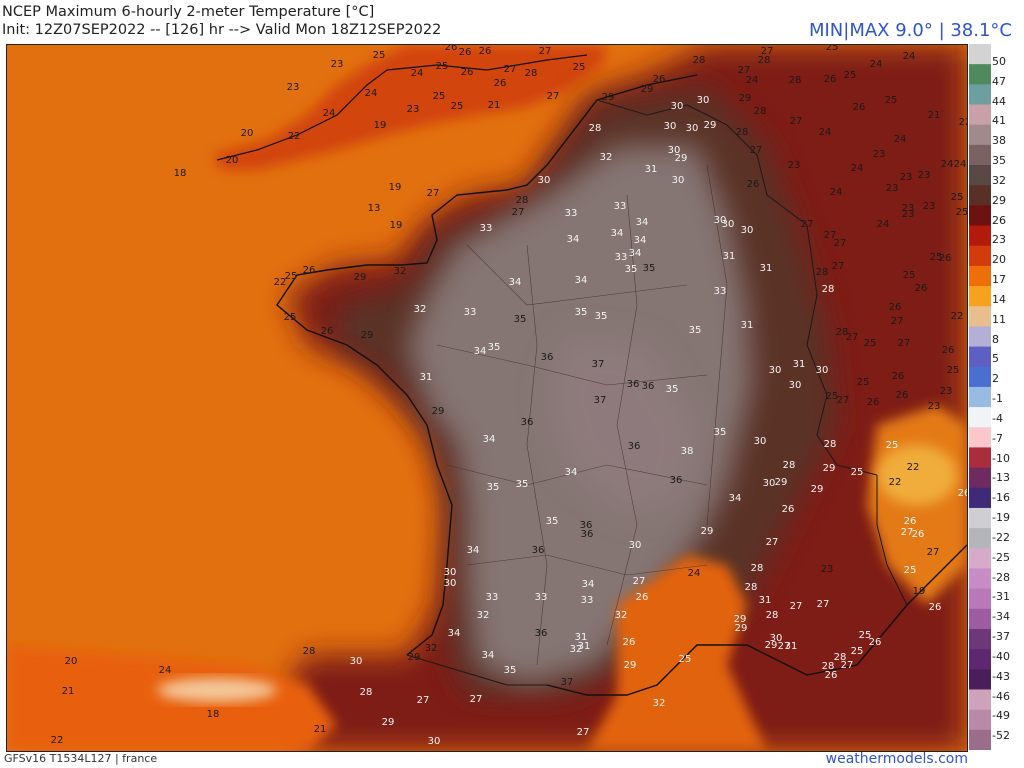 Image resolution: width=1024 pixels, height=768 pixels. What do you see at coordinates (402, 107) in the screenshot?
I see `coastline-england` at bounding box center [402, 107].